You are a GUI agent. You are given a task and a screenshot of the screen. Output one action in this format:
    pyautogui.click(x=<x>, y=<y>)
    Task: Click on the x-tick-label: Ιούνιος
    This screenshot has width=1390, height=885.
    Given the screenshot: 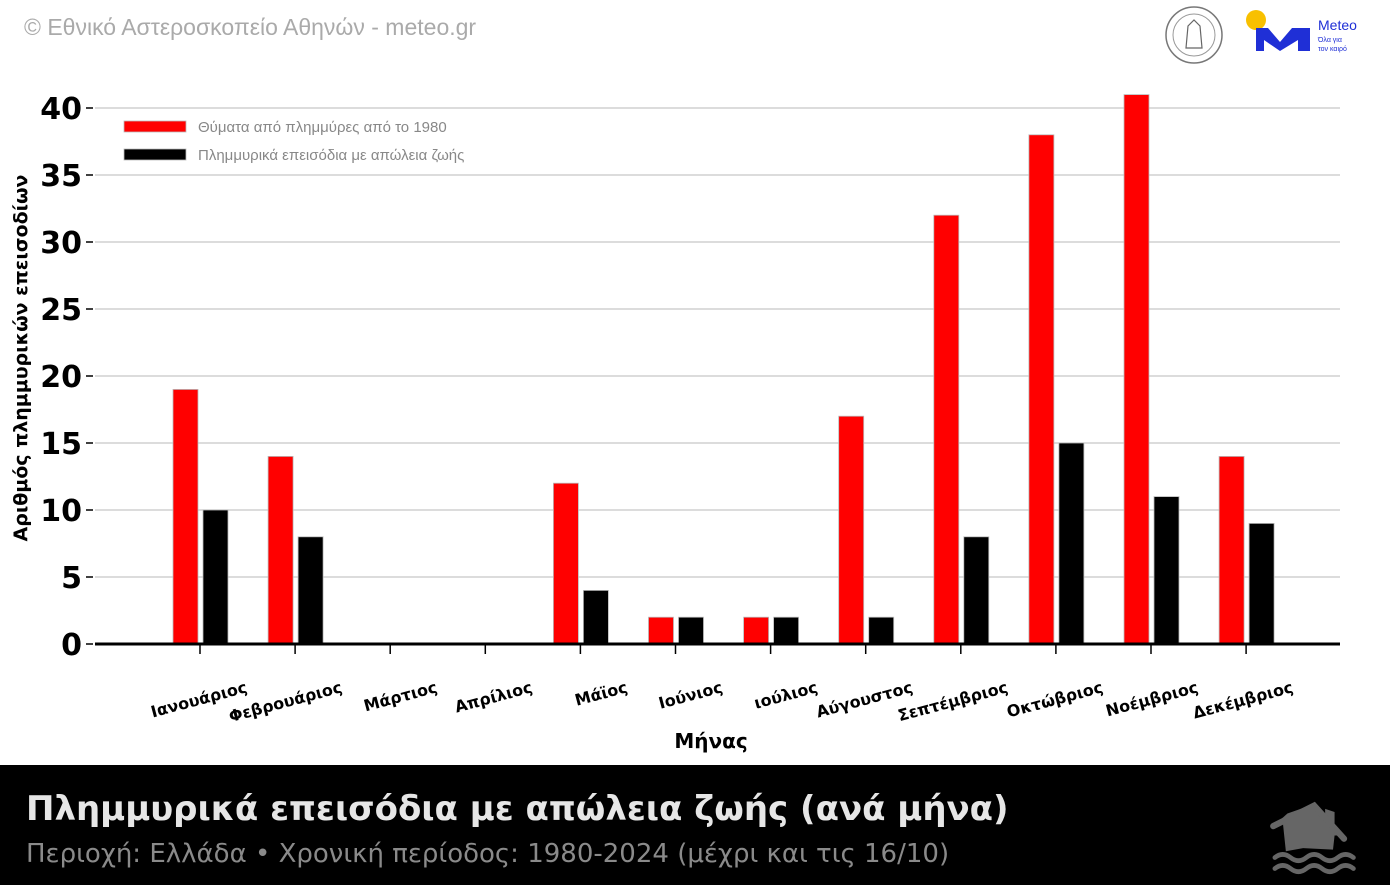 What is the action you would take?
    pyautogui.click(x=690, y=695)
    